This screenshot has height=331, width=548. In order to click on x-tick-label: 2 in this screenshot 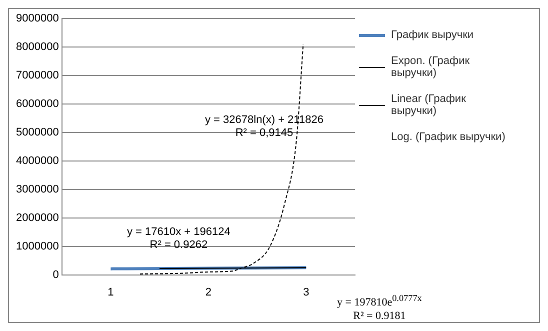, I will do `click(208, 292)`.